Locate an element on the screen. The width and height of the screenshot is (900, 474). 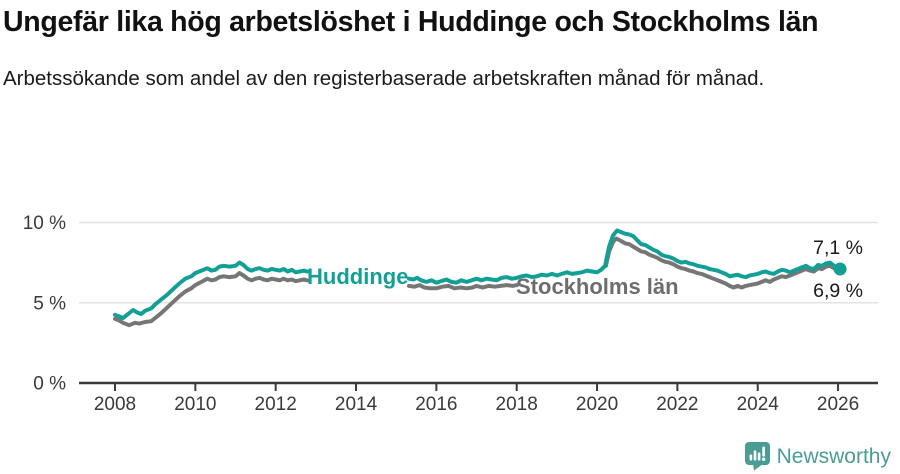
newsworthy-logo-text: Newsworthy is located at coordinates (833, 456).